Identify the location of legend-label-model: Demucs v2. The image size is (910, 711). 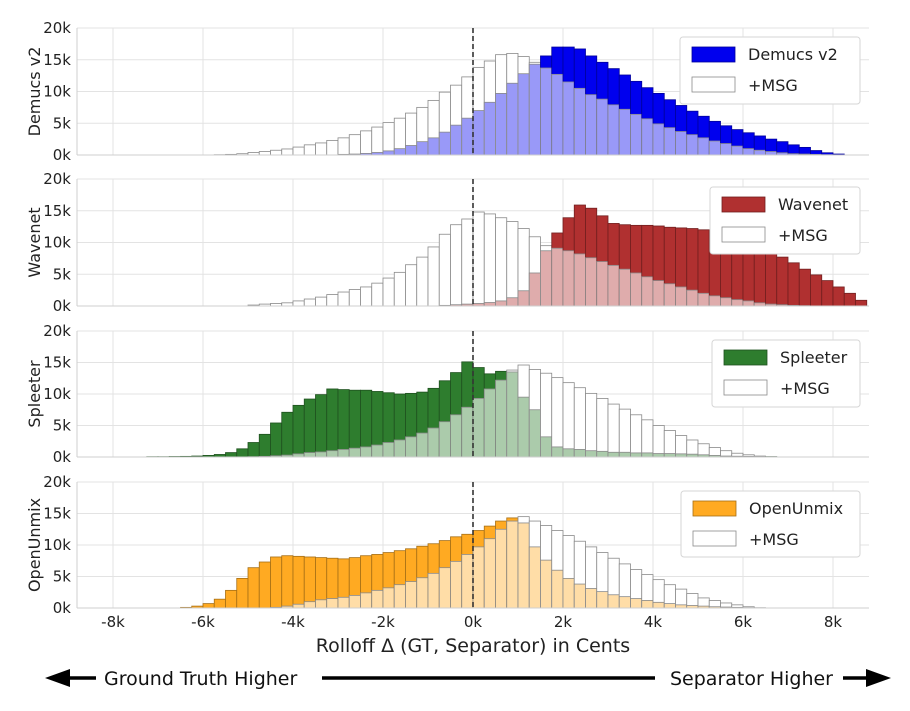
(793, 54).